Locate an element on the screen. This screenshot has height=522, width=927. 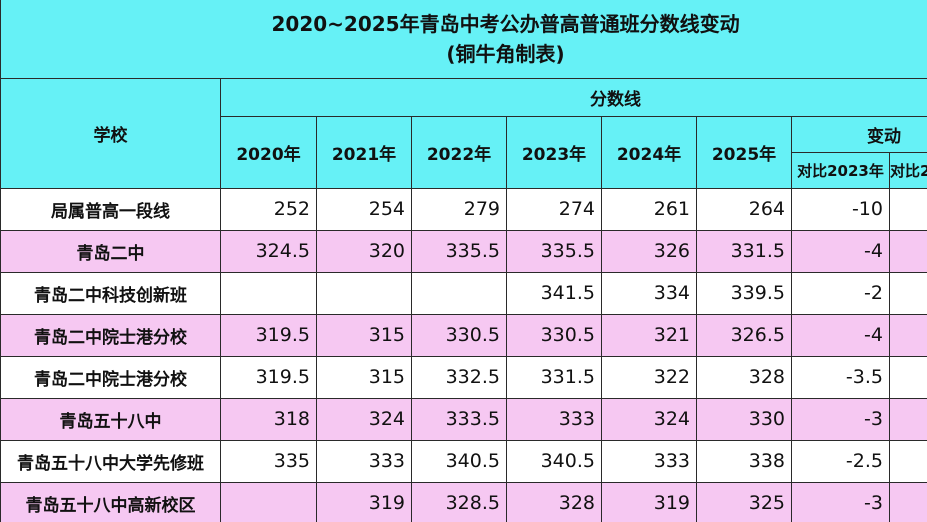
title-line-1: 2020~2025年青岛中考公办普高普通班分数线变动 is located at coordinates (505, 23).